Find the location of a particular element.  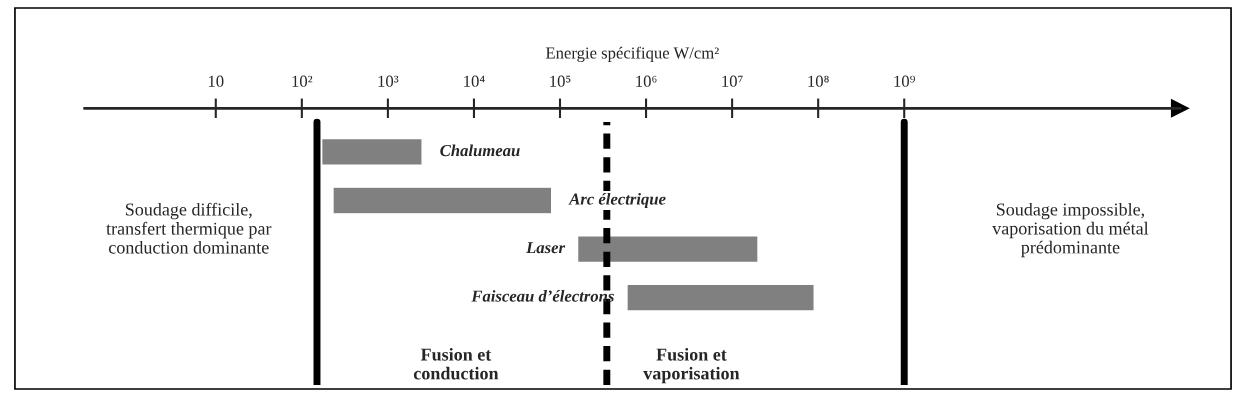

x-tick-label: 10⁶ is located at coordinates (646, 81).